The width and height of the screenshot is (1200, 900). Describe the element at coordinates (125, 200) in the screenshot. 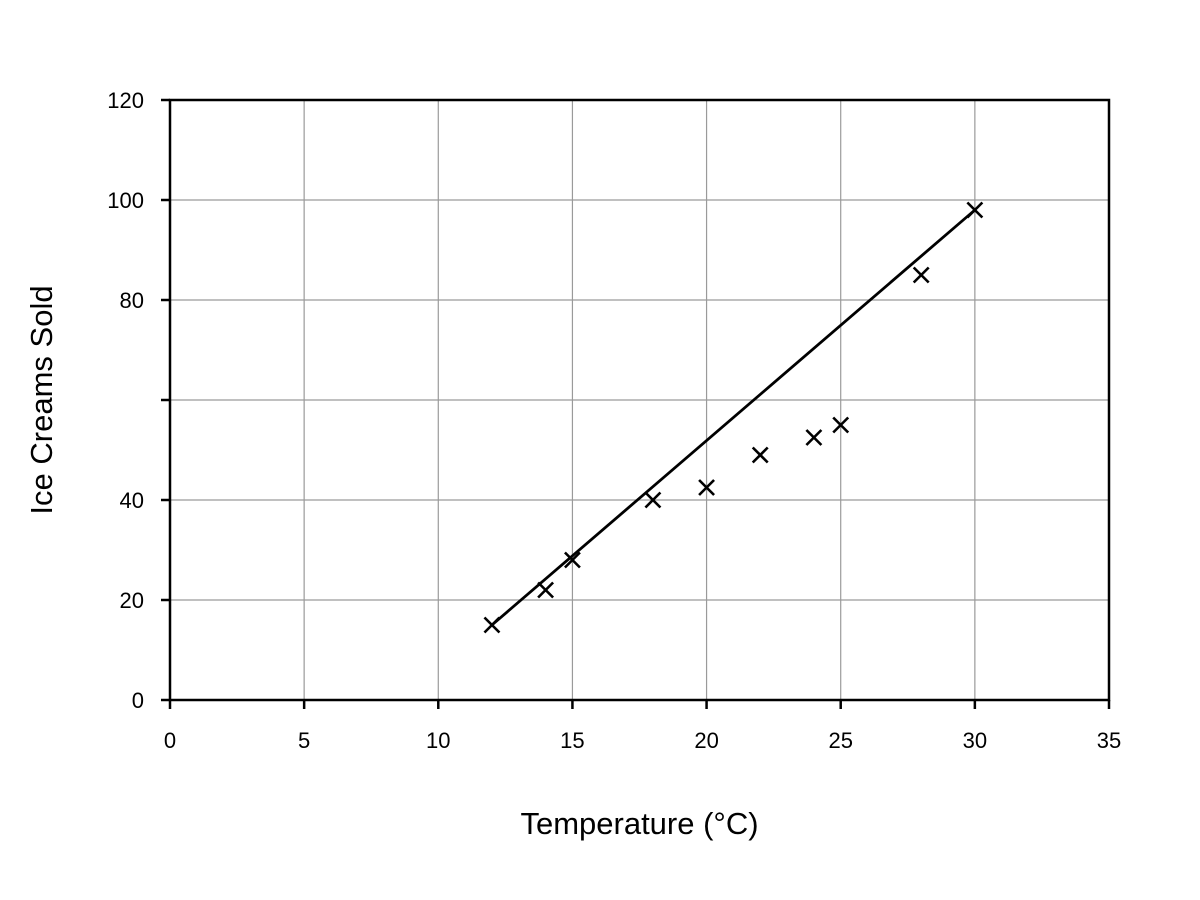

I see `y-tick-label: 100` at that location.